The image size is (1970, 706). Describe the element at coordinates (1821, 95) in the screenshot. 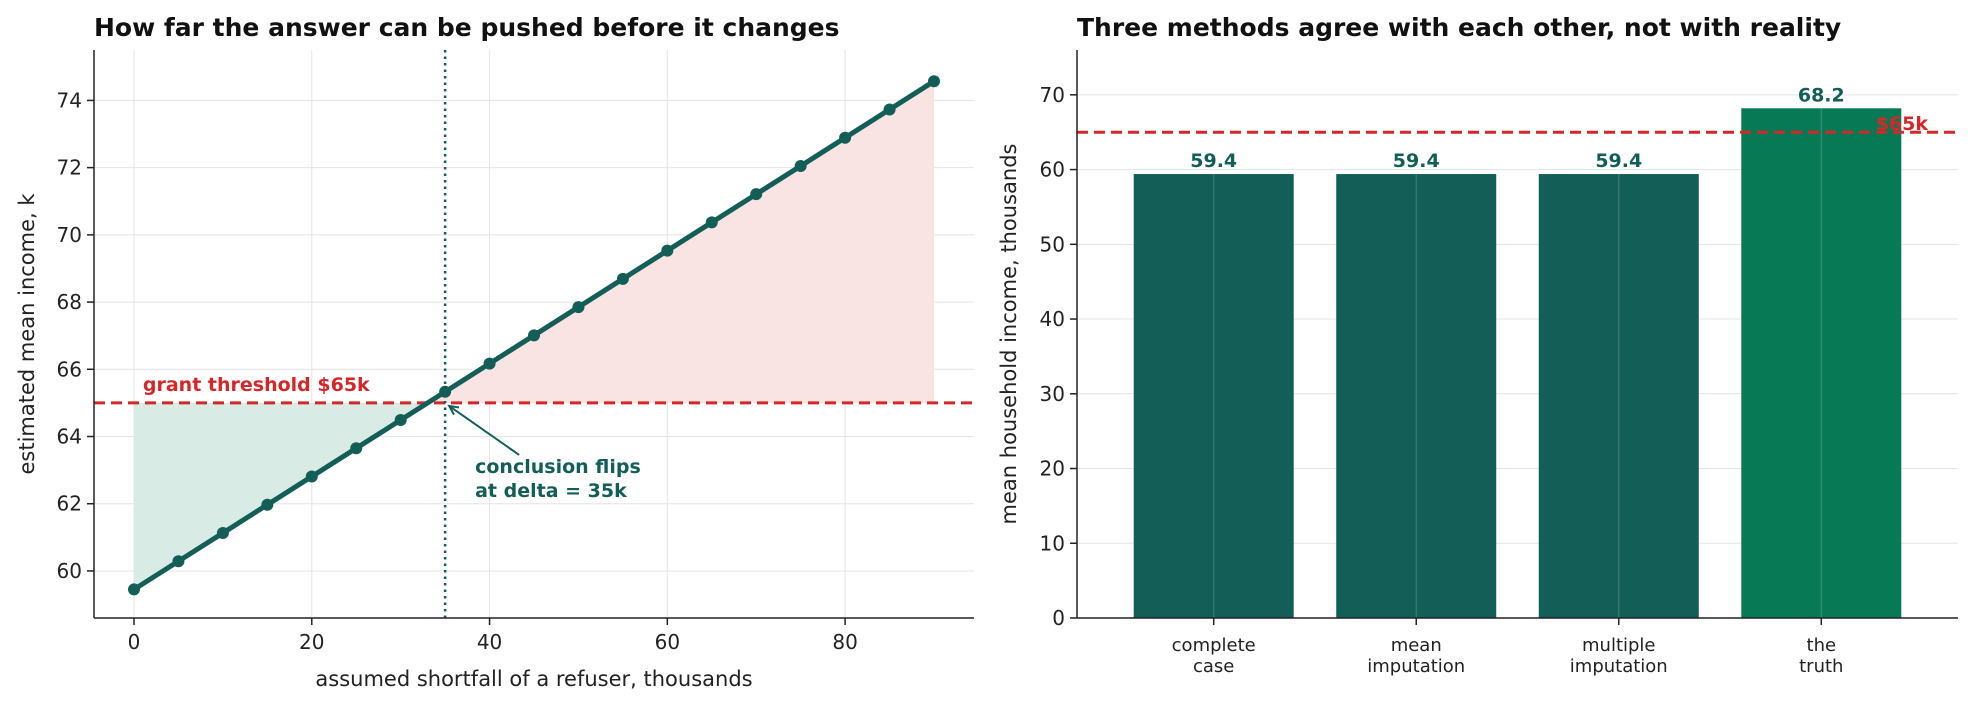

I see `bar-value-label: 68.2` at that location.